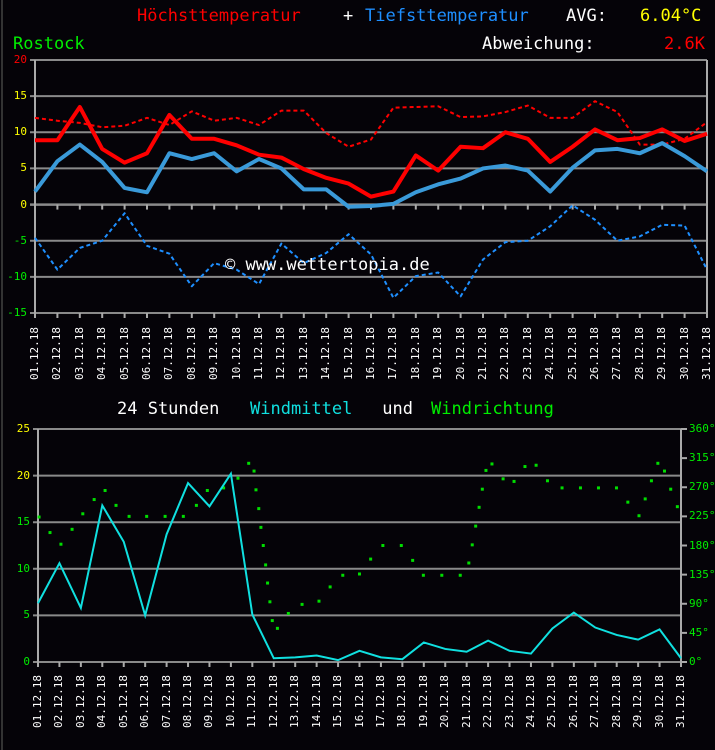 The height and width of the screenshot is (750, 715). What do you see at coordinates (684, 44) in the screenshot?
I see `deviation-value: 2.6K` at bounding box center [684, 44].